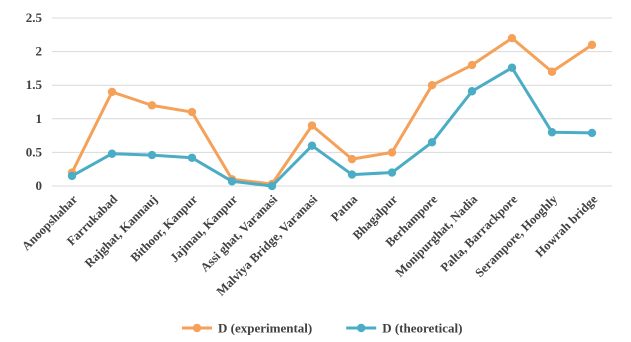 Image resolution: width=631 pixels, height=342 pixels. Describe the element at coordinates (422, 328) in the screenshot. I see `legend-label: D (theoretical)` at that location.